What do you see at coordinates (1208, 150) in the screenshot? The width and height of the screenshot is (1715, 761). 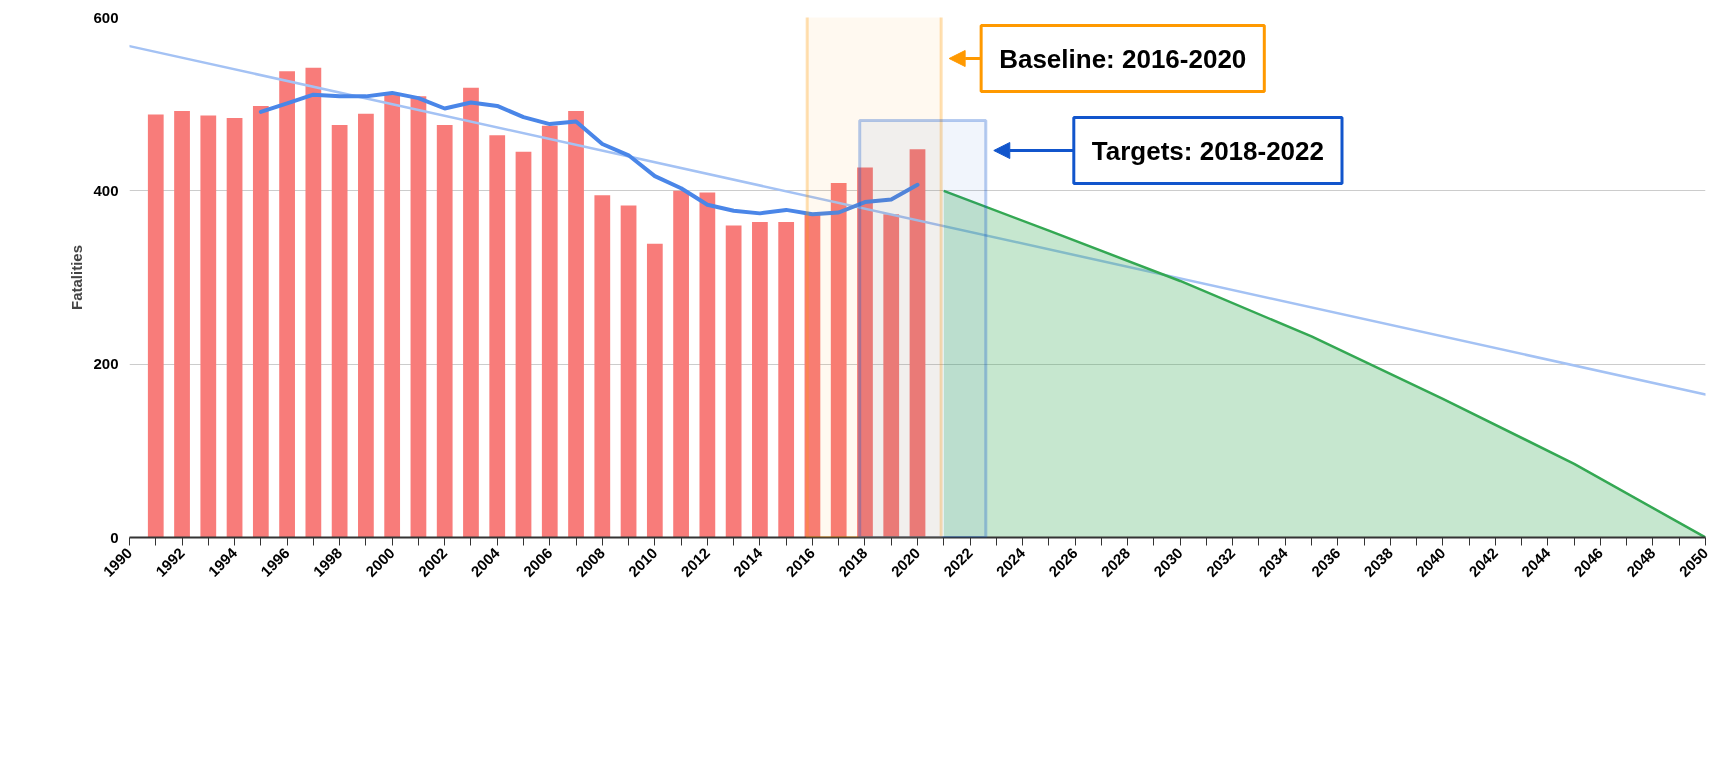 I see `band-label: Targets: 2018-2022` at bounding box center [1208, 150].